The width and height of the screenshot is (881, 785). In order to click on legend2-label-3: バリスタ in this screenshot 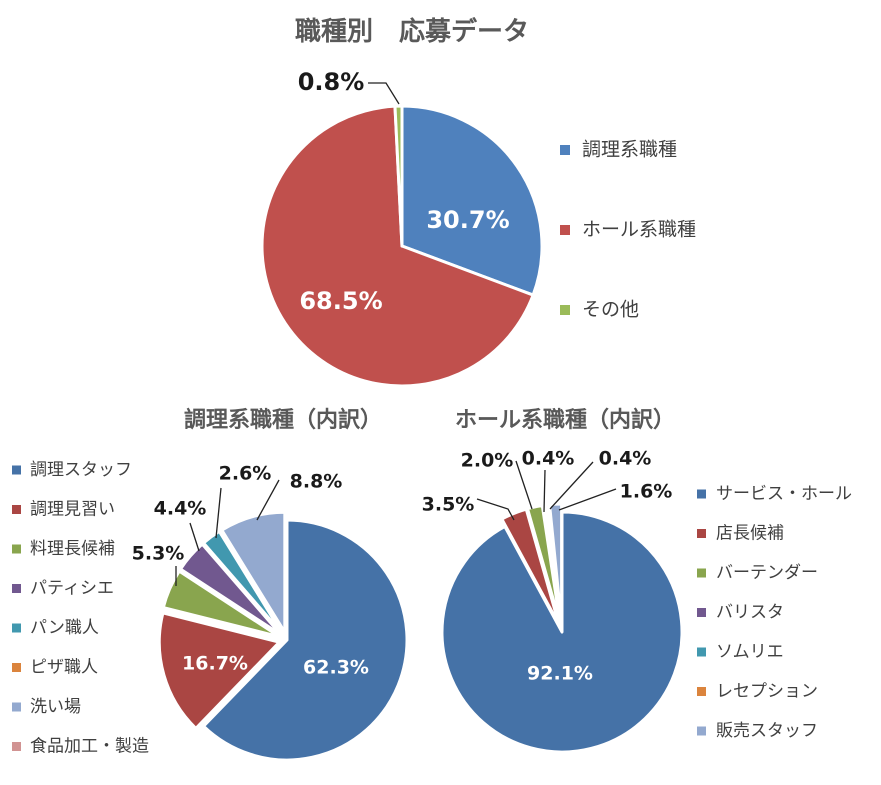, I will do `click(750, 613)`.